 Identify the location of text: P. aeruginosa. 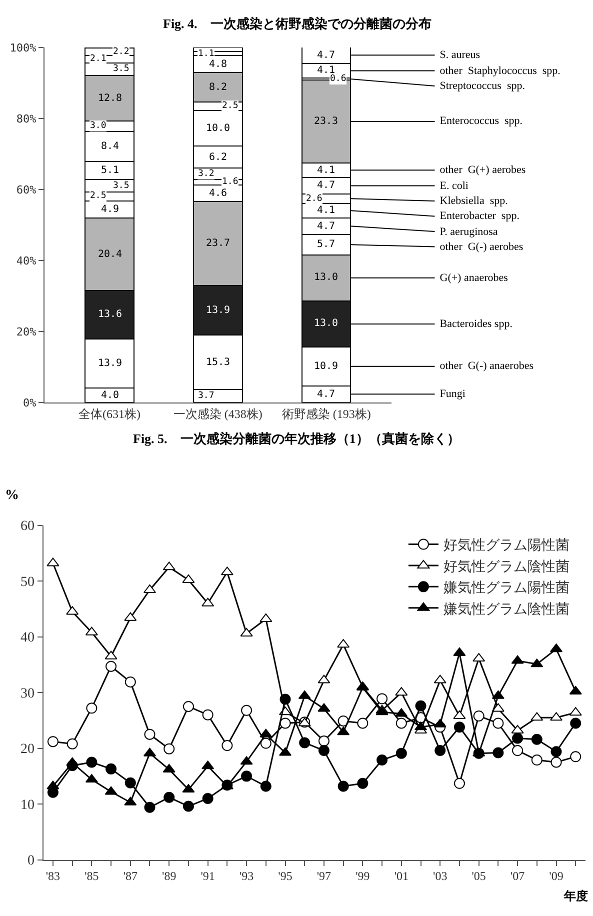
(467, 232).